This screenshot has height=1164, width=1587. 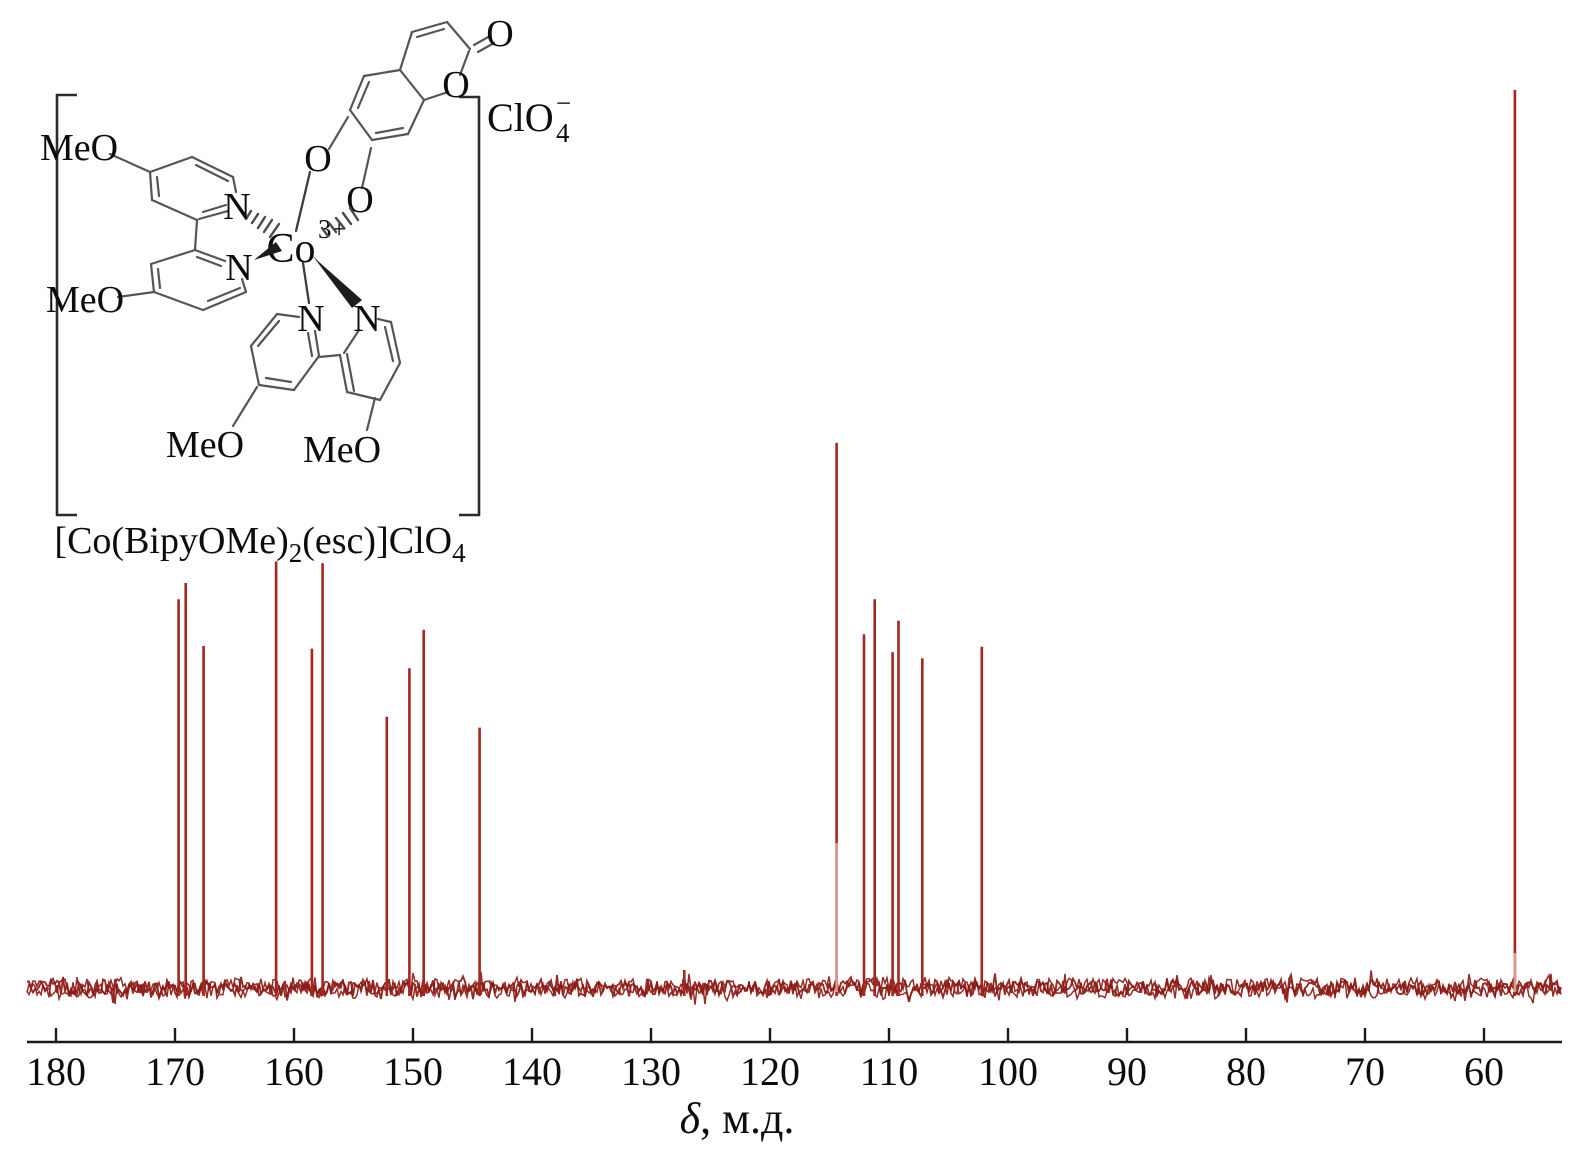 What do you see at coordinates (532, 1071) in the screenshot?
I see `x-tick-label: 140` at bounding box center [532, 1071].